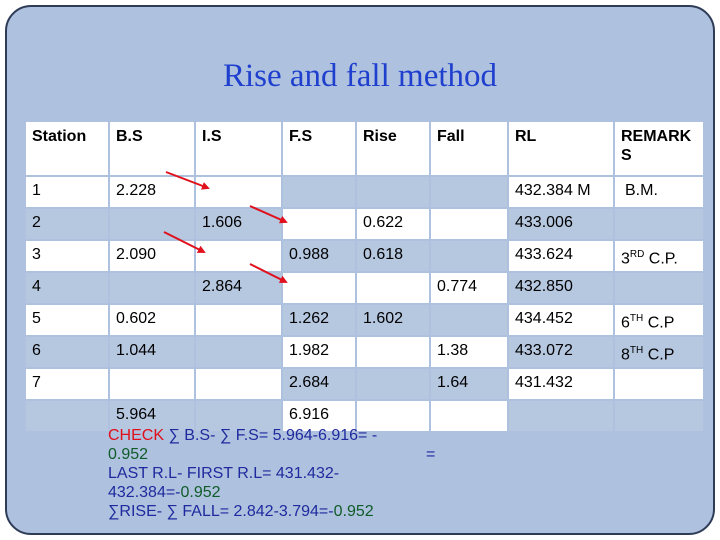 The height and width of the screenshot is (540, 720). I want to click on check-line-1: CHECK ∑ B.S- ∑ F.S= 5.964-6.916= -, so click(274, 435).